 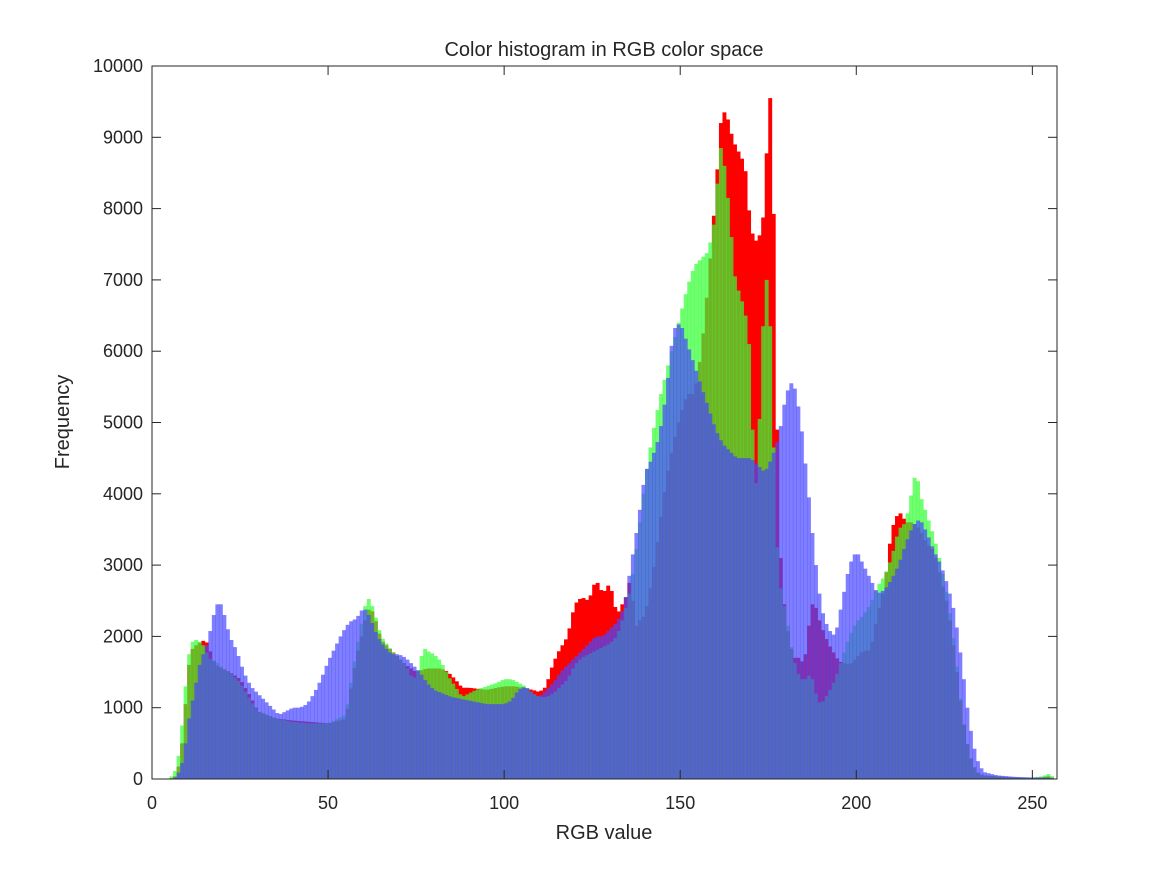 I want to click on y-tick-label: 5000, so click(x=123, y=423).